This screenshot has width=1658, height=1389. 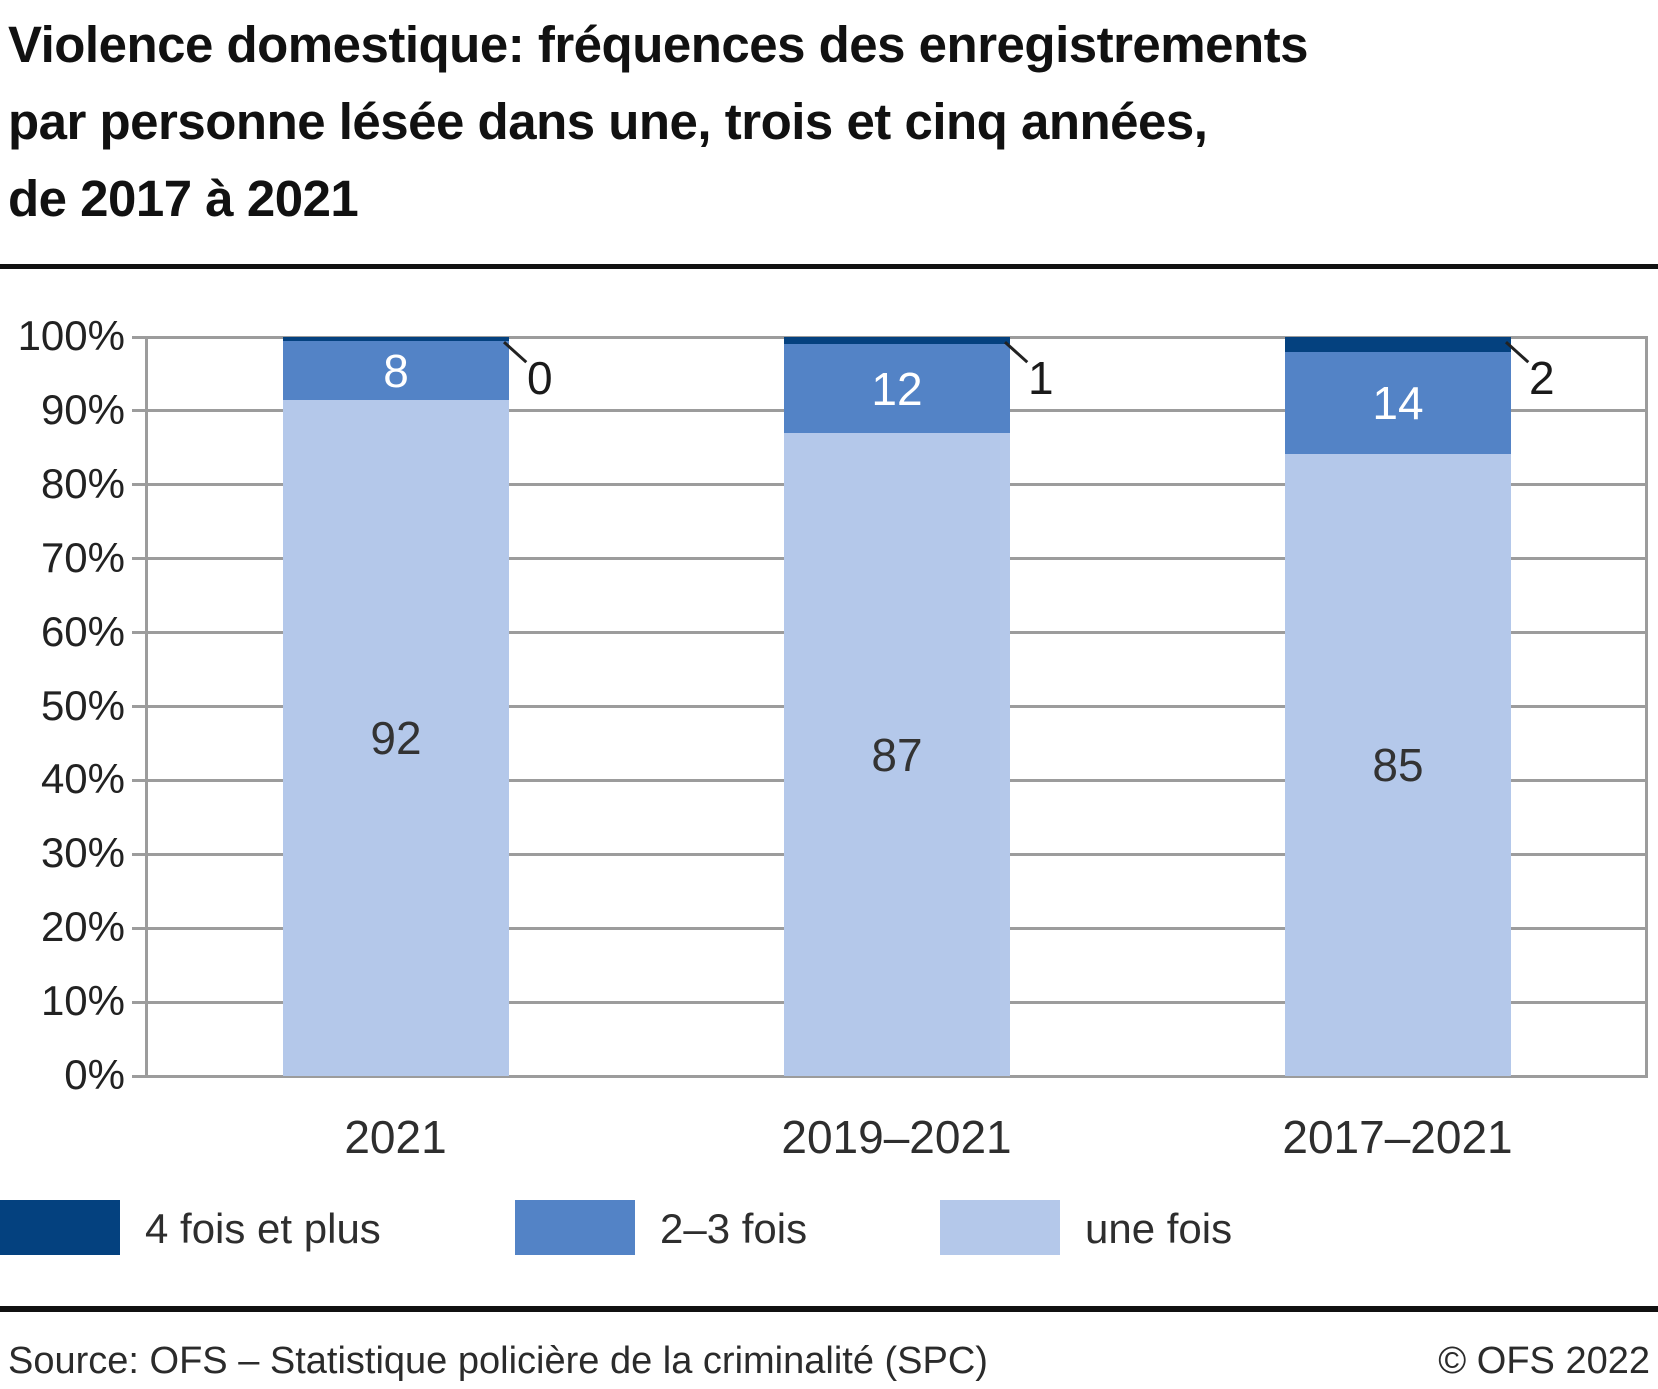 What do you see at coordinates (896, 1076) in the screenshot?
I see `grid-line` at bounding box center [896, 1076].